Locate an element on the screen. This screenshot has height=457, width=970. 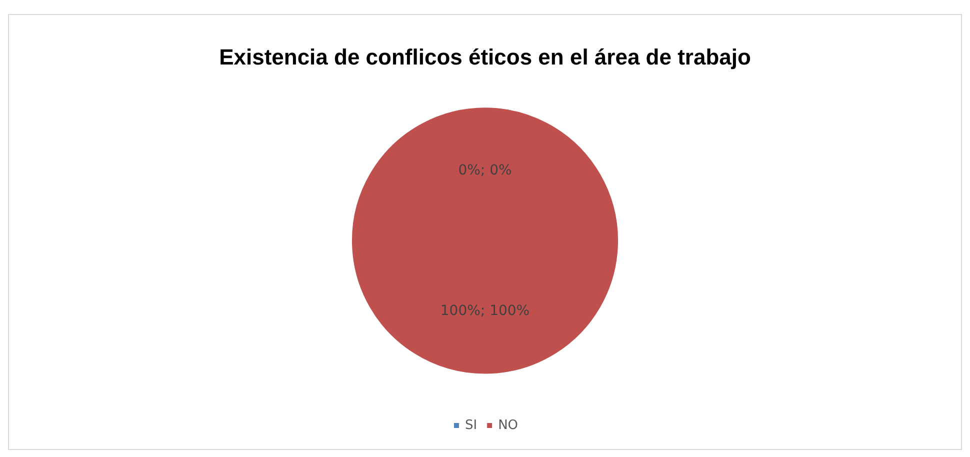
chart-title: Existencia de conflicos éticos en el área de trabajo is located at coordinates (485, 57).